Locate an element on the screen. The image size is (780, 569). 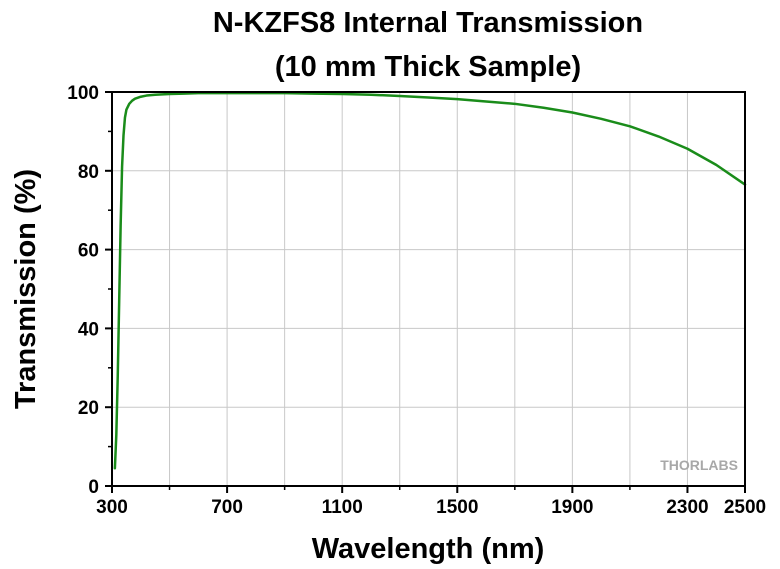
thorlabs-watermark: THORLABS is located at coordinates (699, 465).